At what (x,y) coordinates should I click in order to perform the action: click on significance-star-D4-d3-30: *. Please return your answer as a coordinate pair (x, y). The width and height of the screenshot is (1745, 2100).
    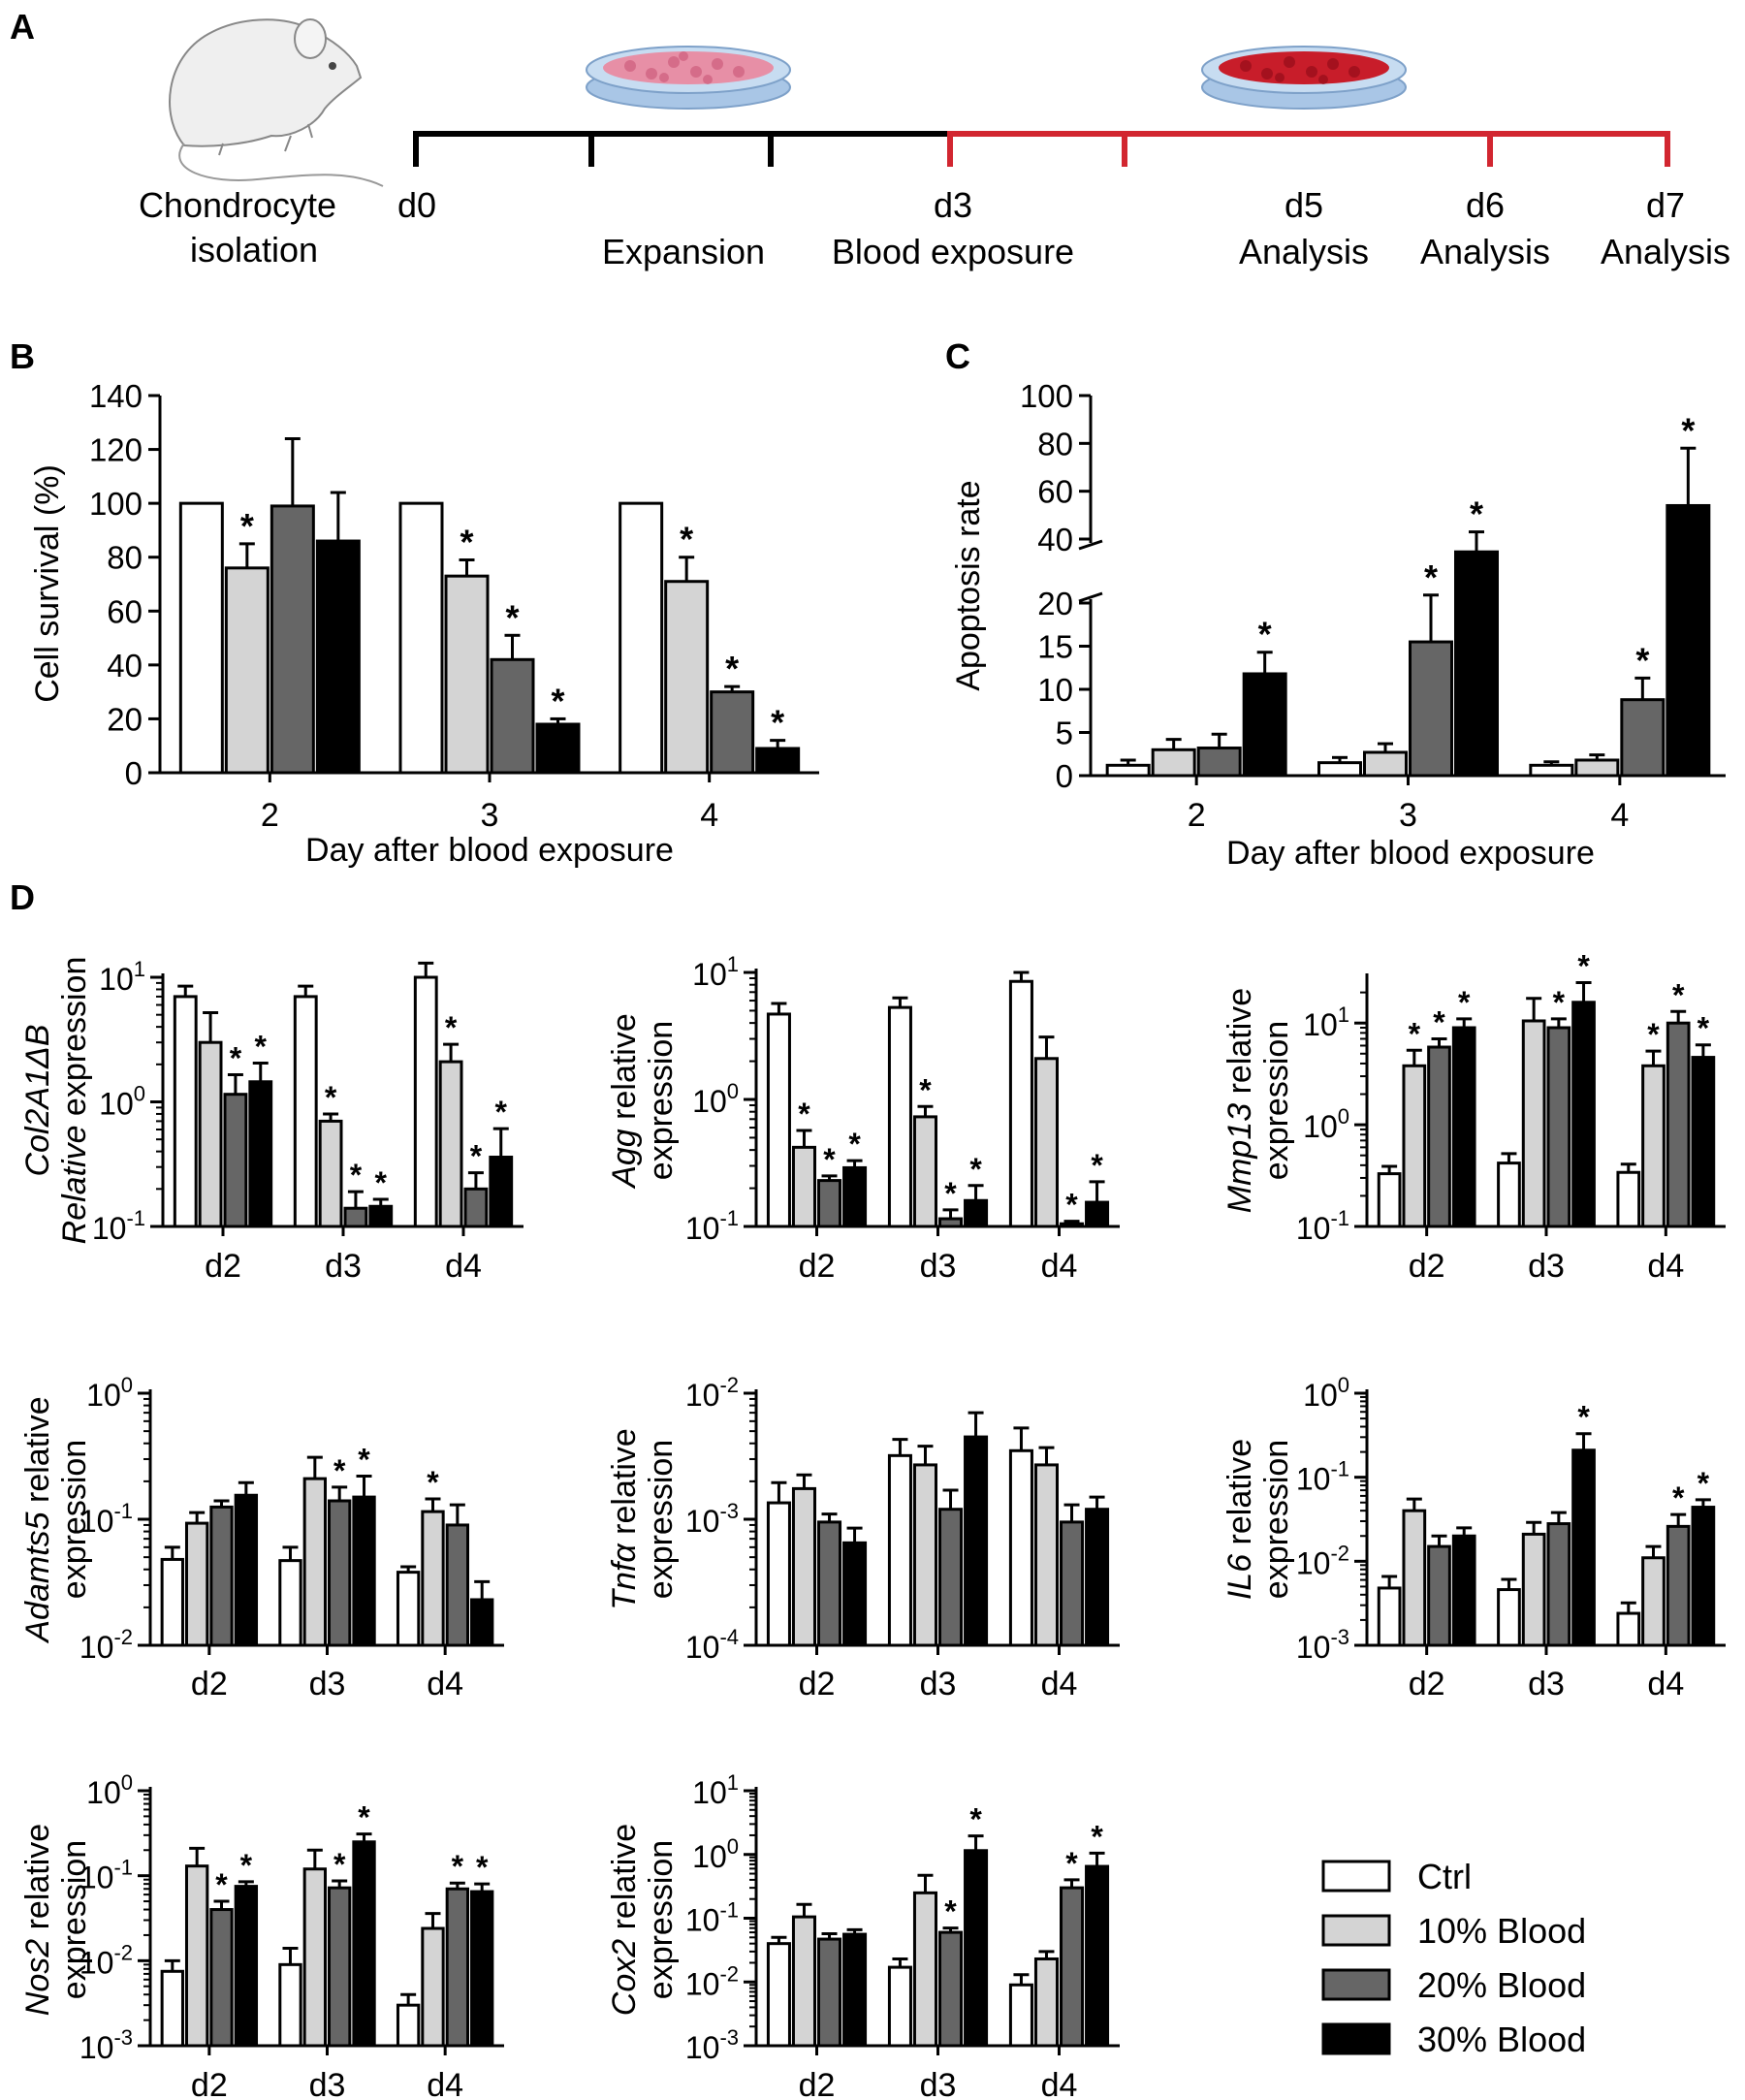
    Looking at the image, I should click on (364, 1459).